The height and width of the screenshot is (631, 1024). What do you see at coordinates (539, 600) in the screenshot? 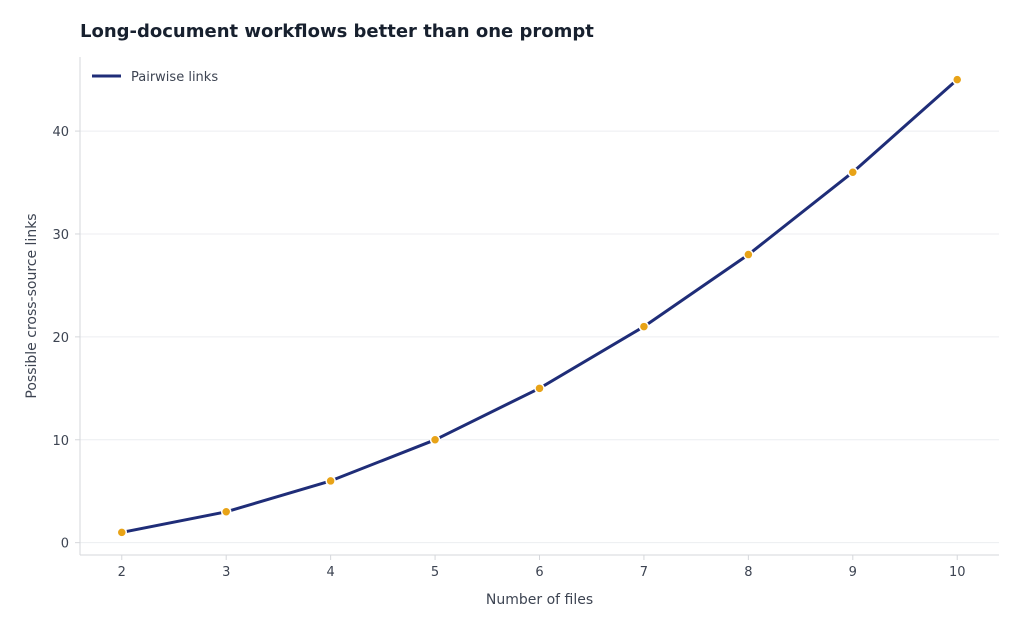
I see `x-axis-label: Number of files` at bounding box center [539, 600].